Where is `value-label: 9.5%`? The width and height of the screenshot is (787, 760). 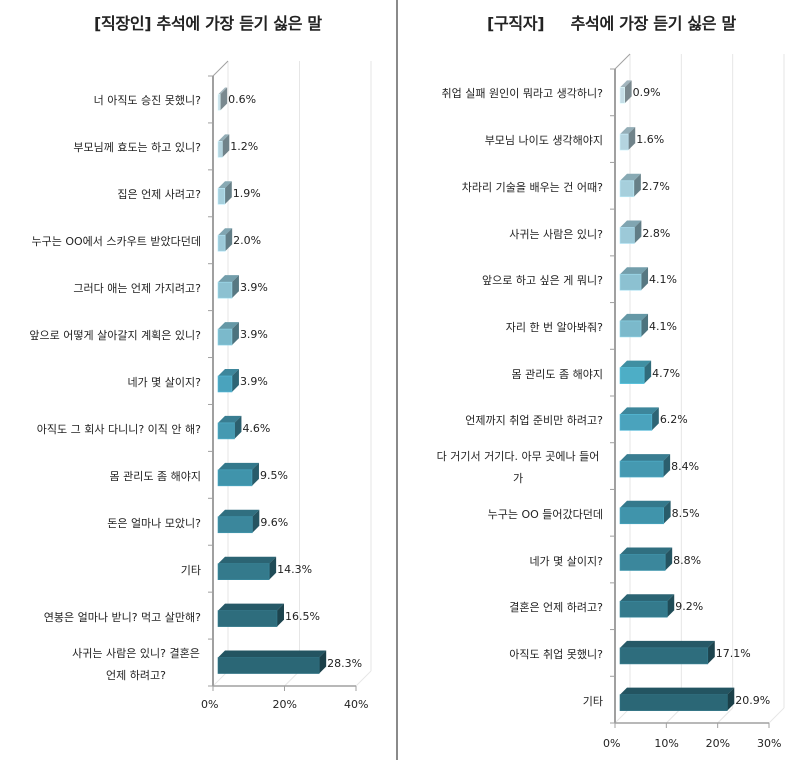
value-label: 9.5% is located at coordinates (273, 475).